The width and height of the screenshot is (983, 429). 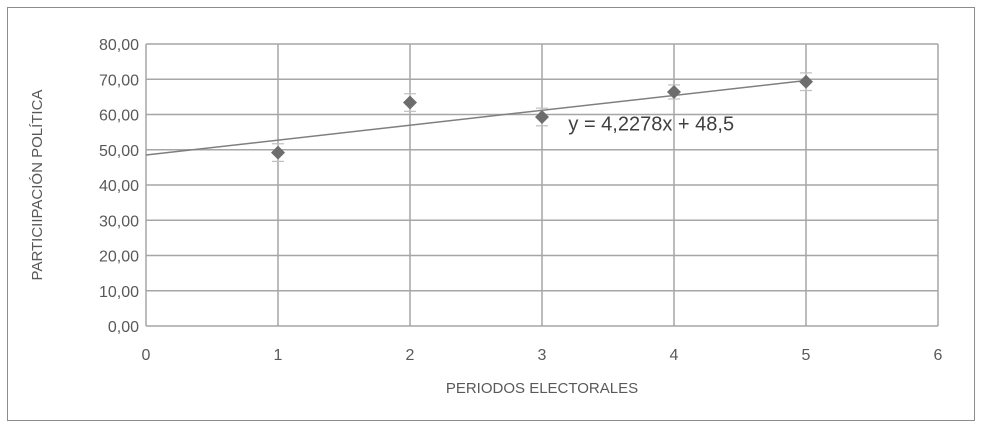 I want to click on y-tick-label: 80,00, so click(x=119, y=45).